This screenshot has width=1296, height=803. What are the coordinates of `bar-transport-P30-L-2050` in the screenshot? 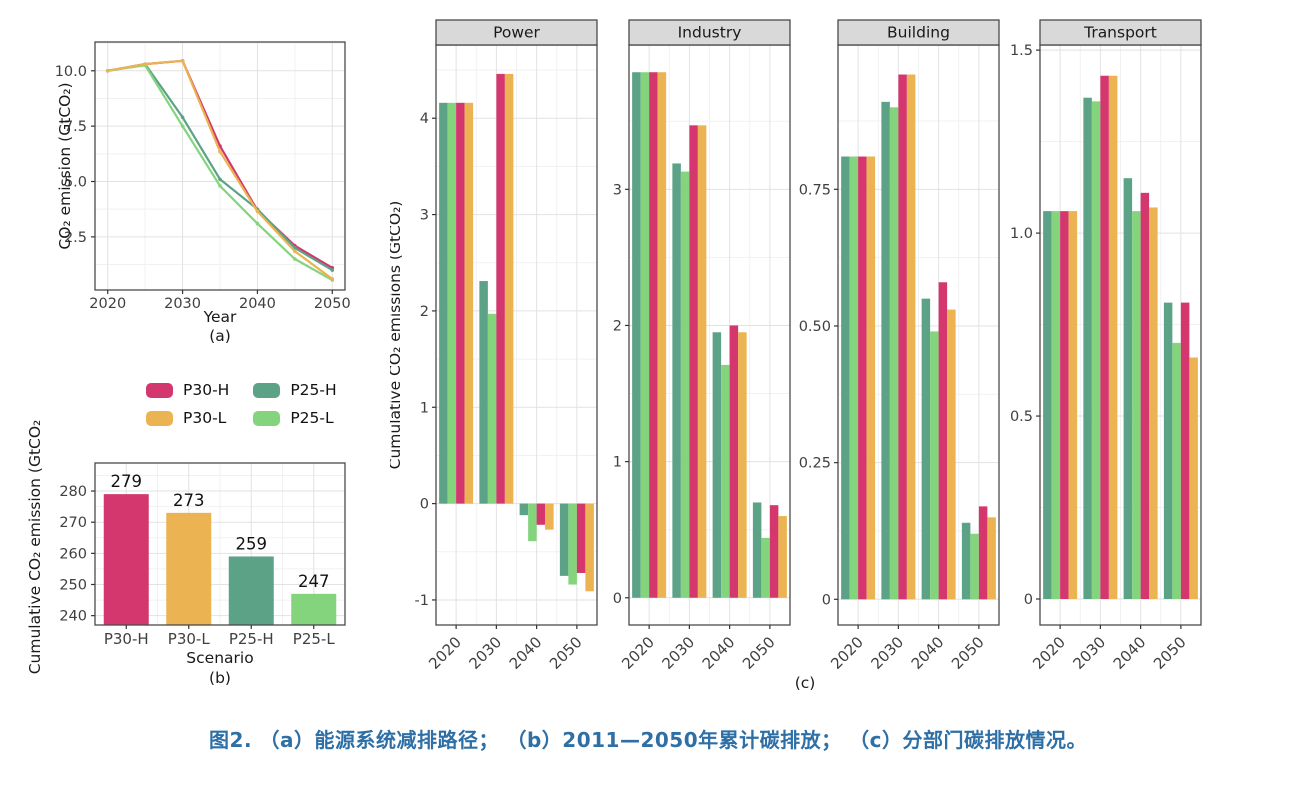 It's located at (1193, 478).